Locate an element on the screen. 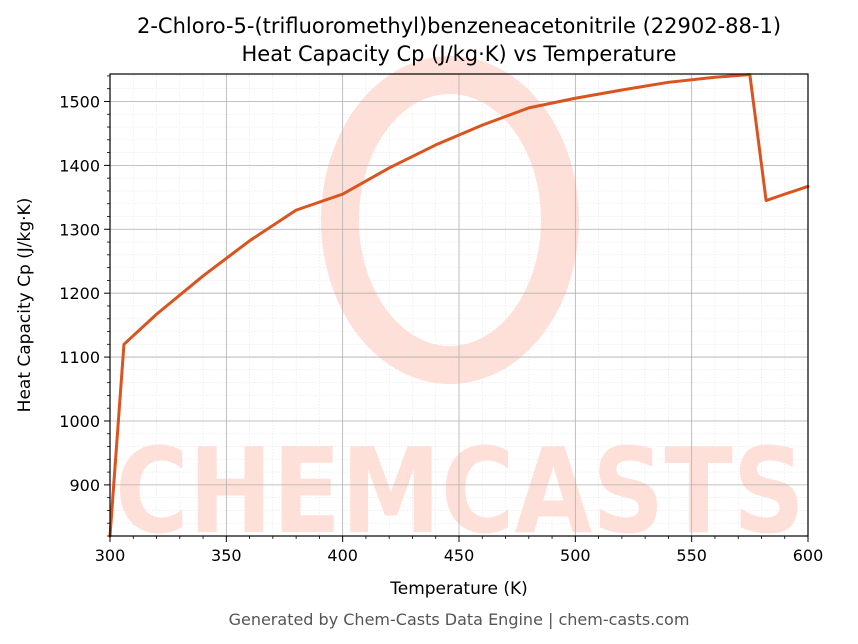 This screenshot has width=858, height=644. y-tick-label: 1200 is located at coordinates (79, 293).